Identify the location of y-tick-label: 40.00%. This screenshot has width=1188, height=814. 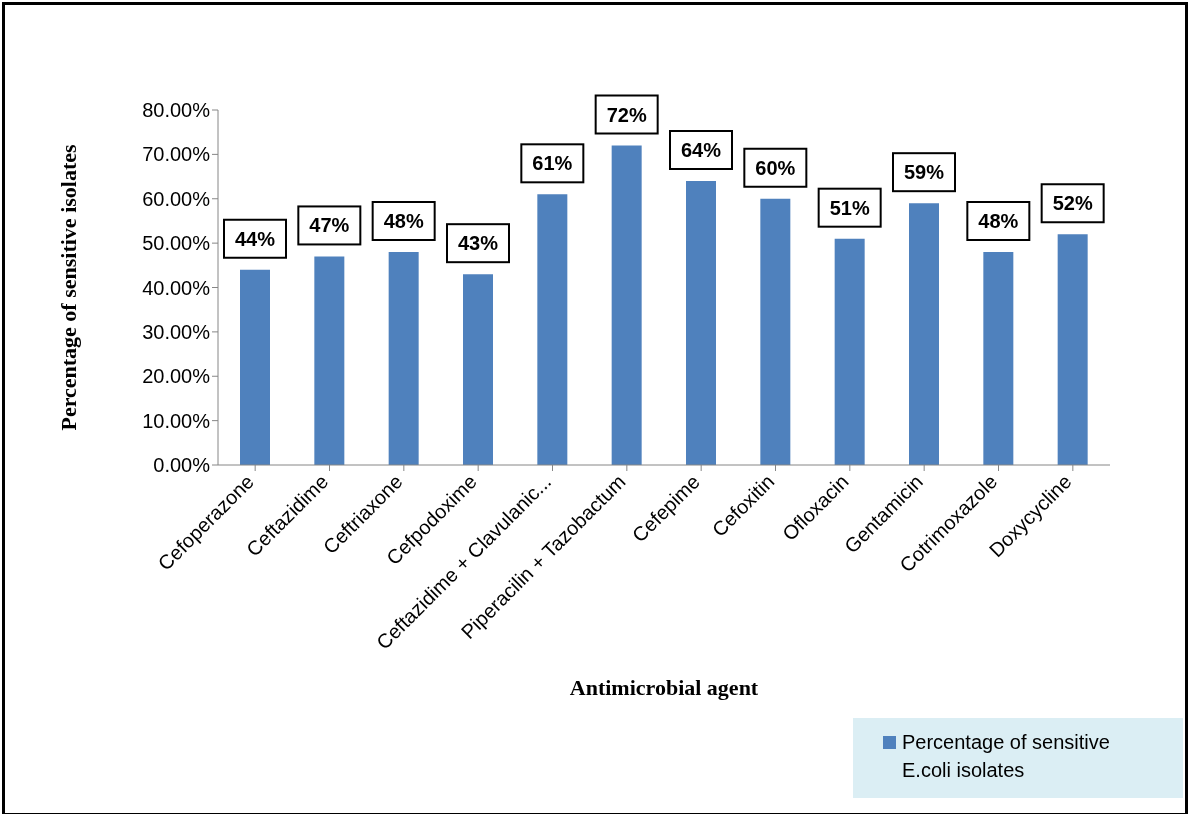
(176, 287).